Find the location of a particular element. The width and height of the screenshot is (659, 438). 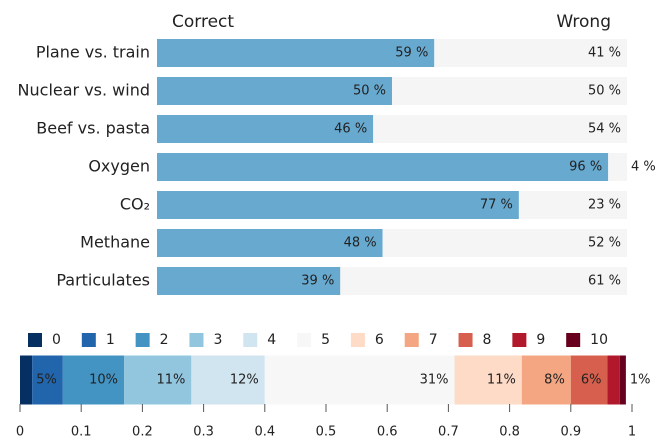

category-label: Particulates is located at coordinates (103, 280).